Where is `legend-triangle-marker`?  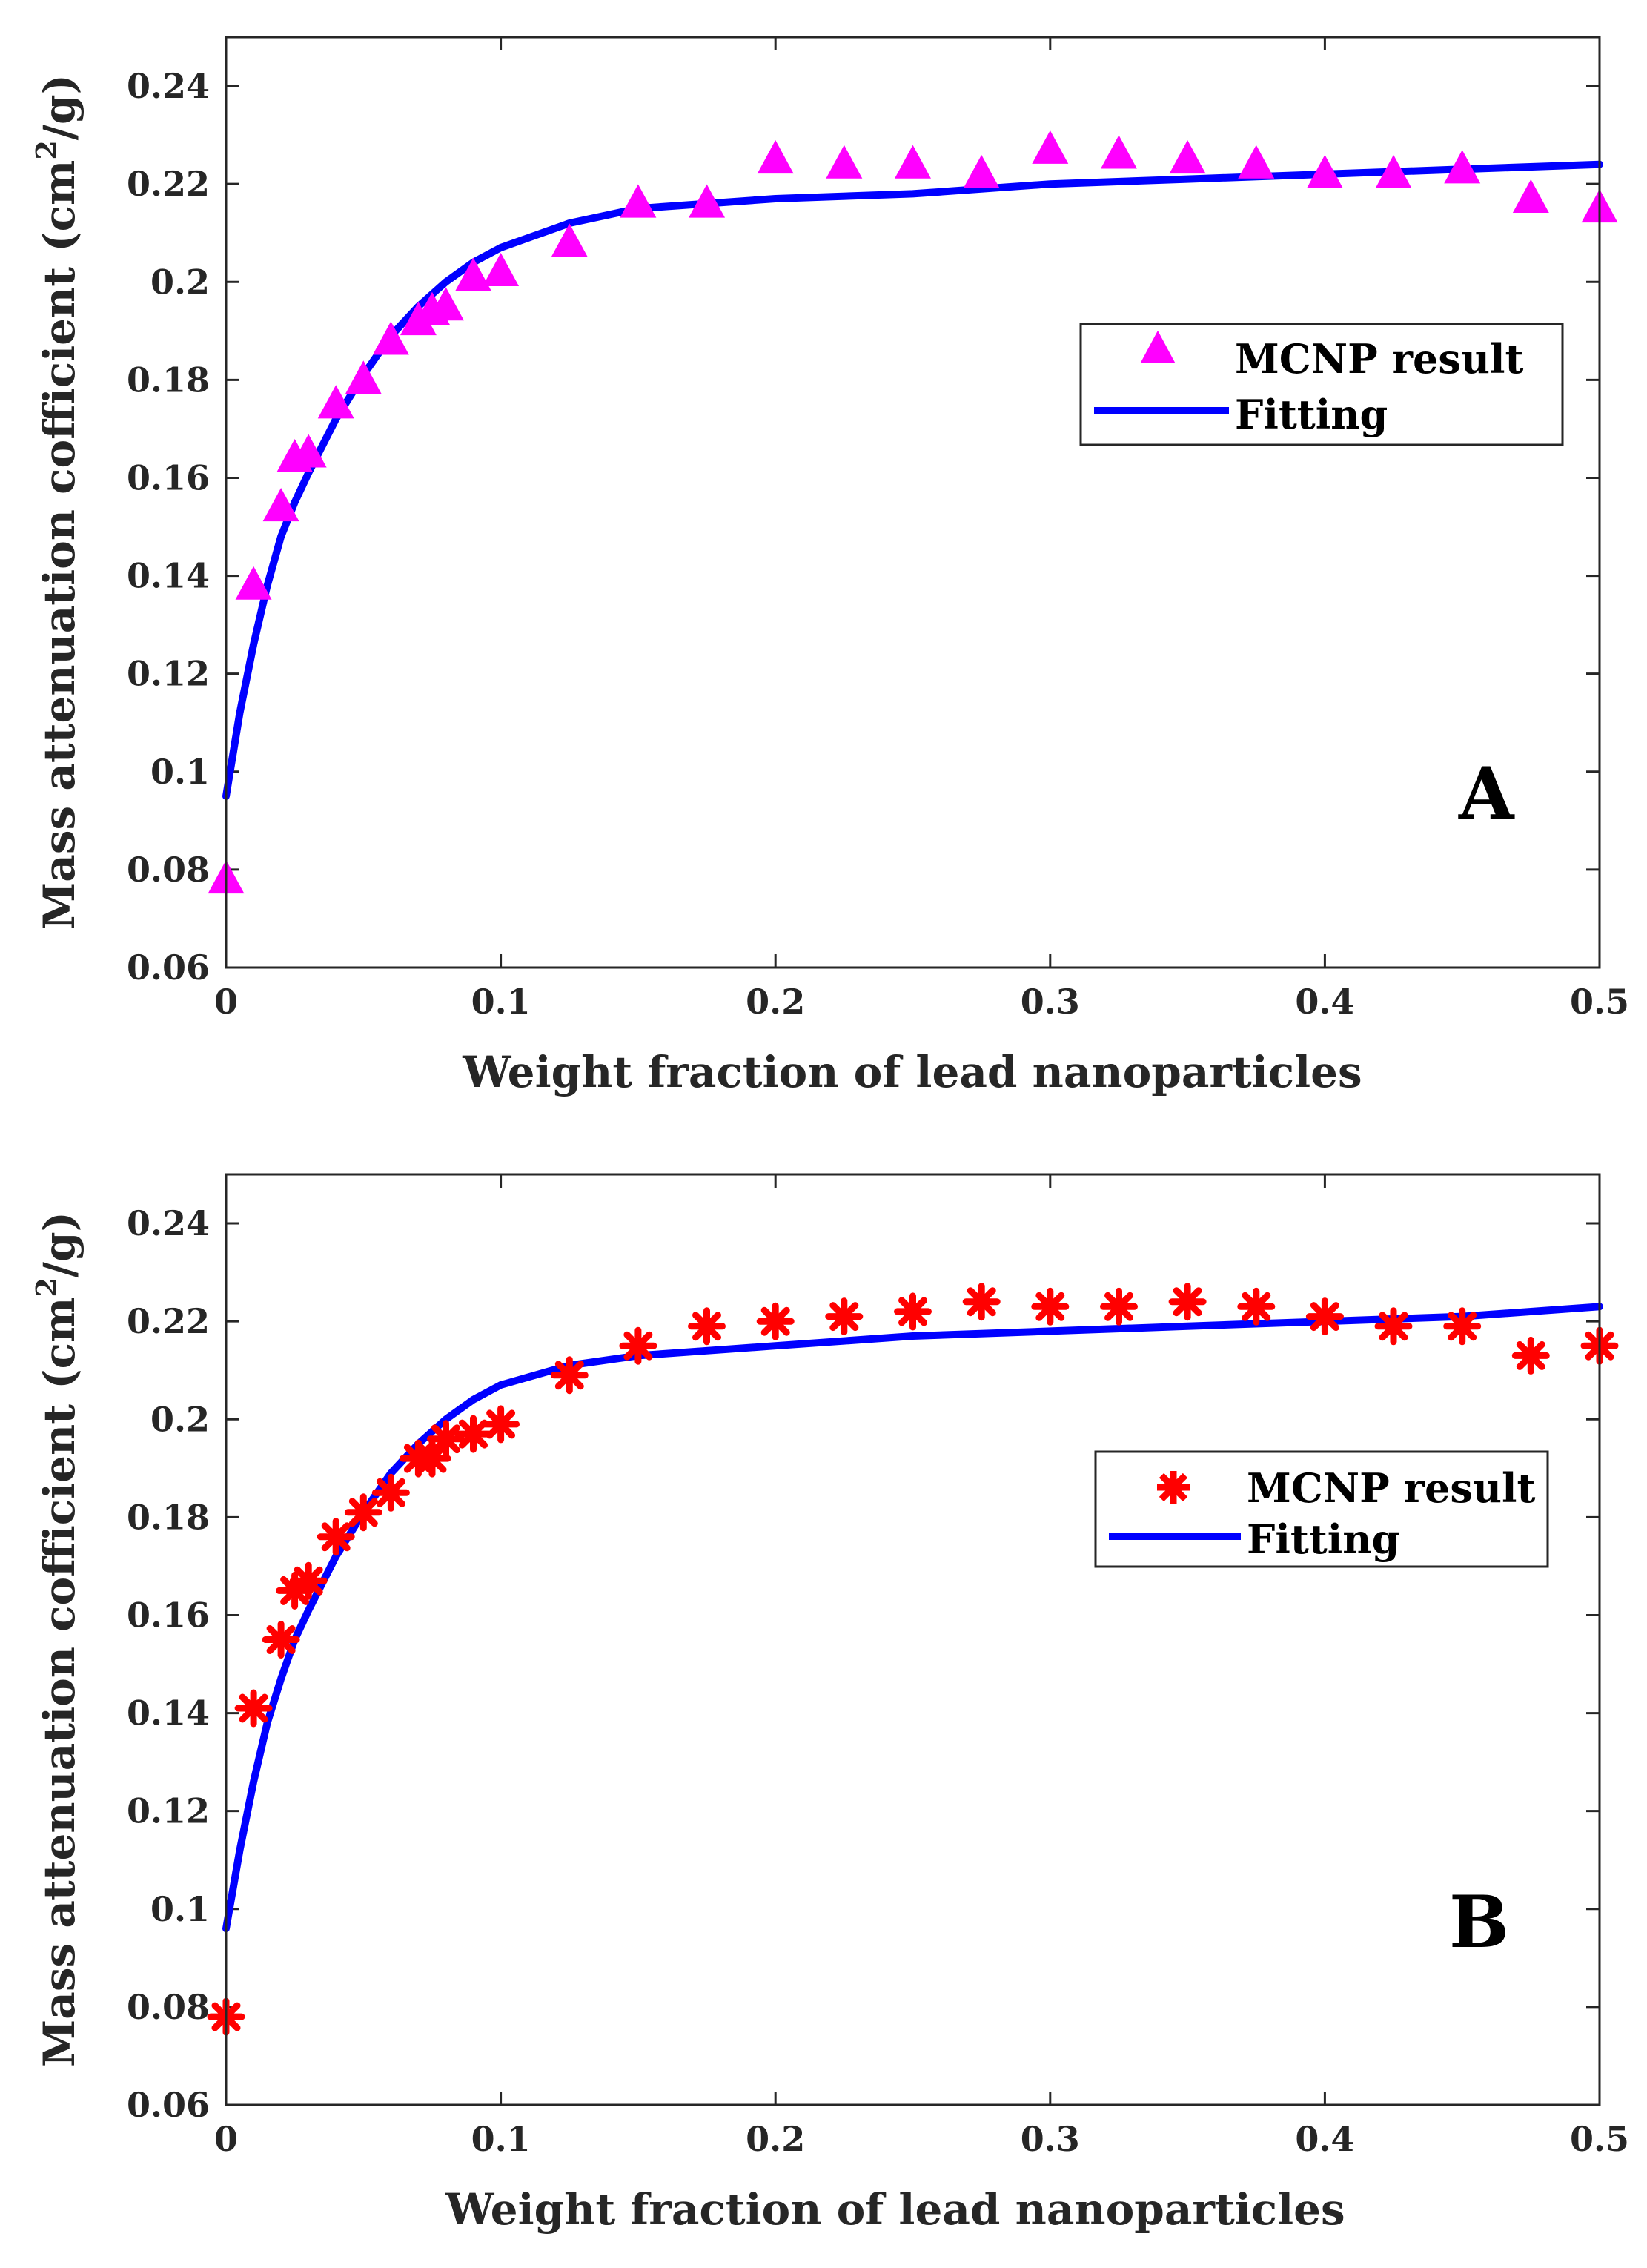
legend-triangle-marker is located at coordinates (1158, 347).